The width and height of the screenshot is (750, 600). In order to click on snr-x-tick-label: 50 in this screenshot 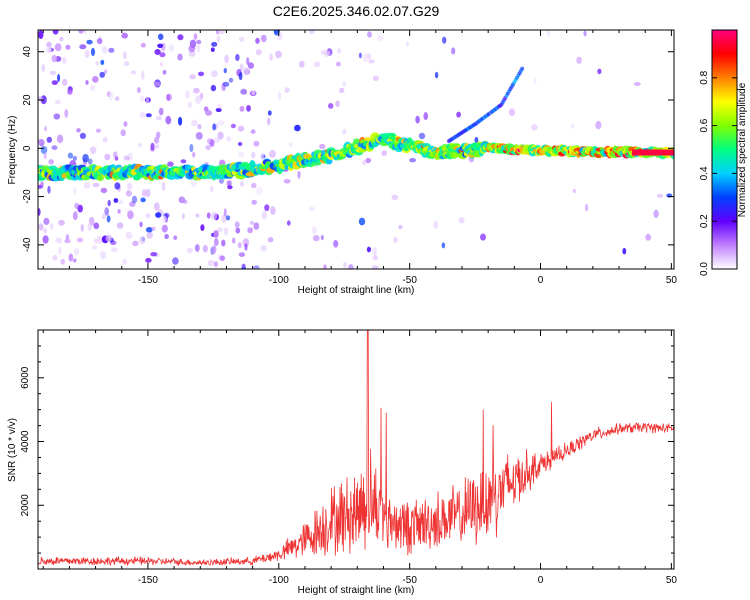, I will do `click(672, 580)`.